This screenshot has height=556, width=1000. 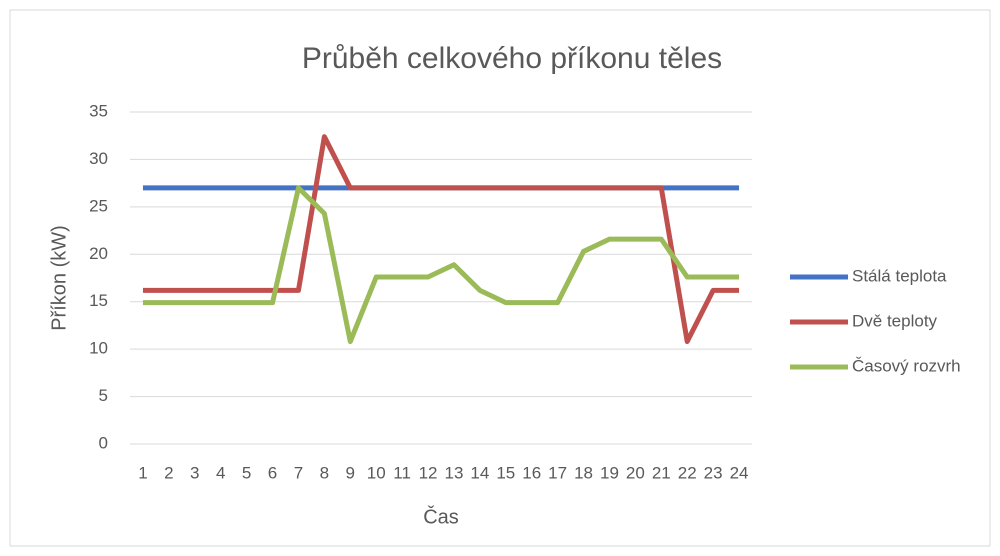 I want to click on x-tick-label: 1, so click(x=142, y=472).